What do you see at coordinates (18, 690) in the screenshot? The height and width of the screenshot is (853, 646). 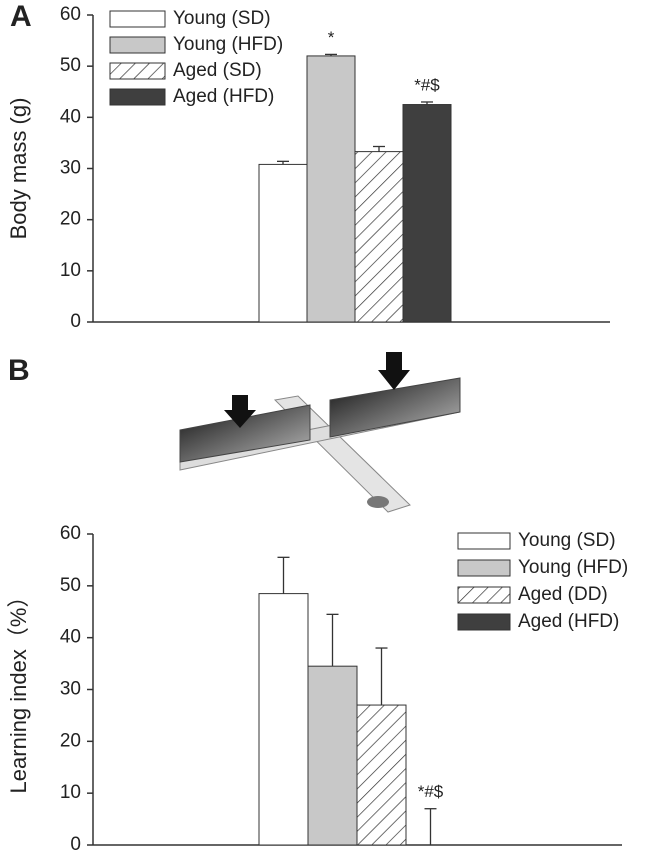 I see `y-axis-title: Learning index（%）` at bounding box center [18, 690].